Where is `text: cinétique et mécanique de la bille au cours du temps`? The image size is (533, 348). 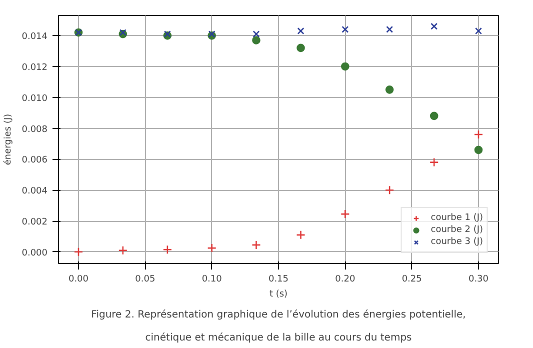
text: cinétique et mécanique de la bille au cours du temps is located at coordinates (278, 338).